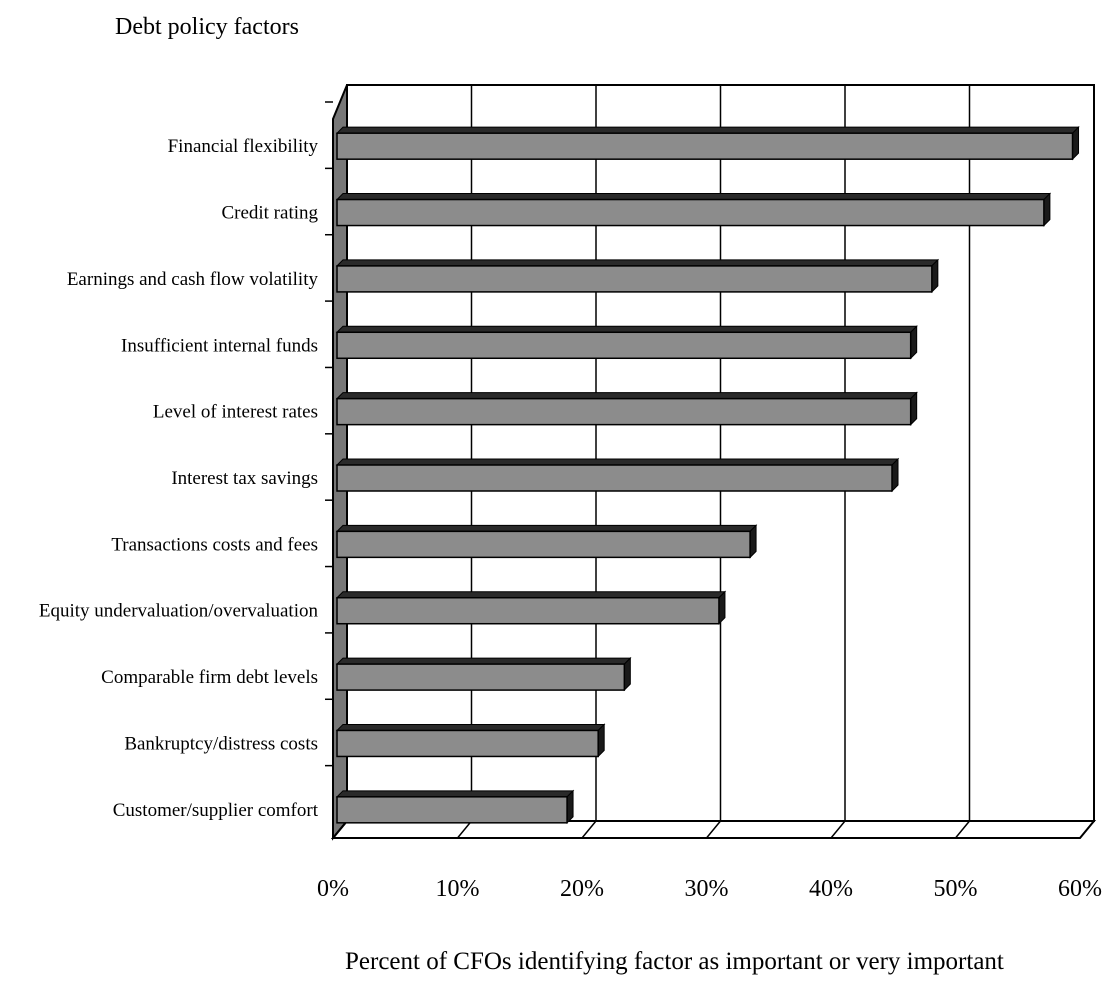  I want to click on x-tick-label: 20%, so click(582, 889).